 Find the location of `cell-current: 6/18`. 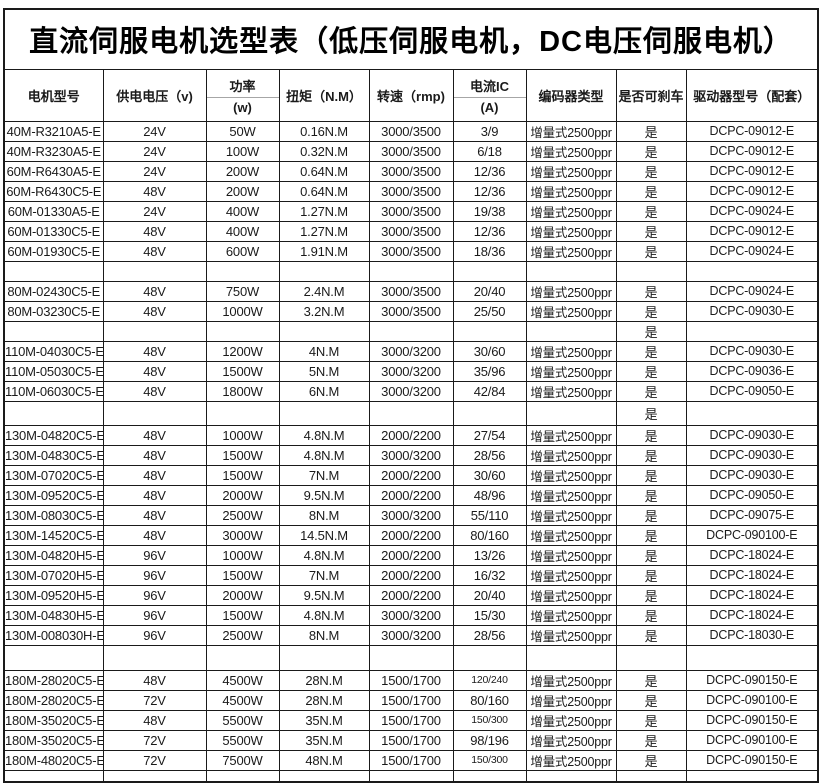

cell-current: 6/18 is located at coordinates (489, 151).